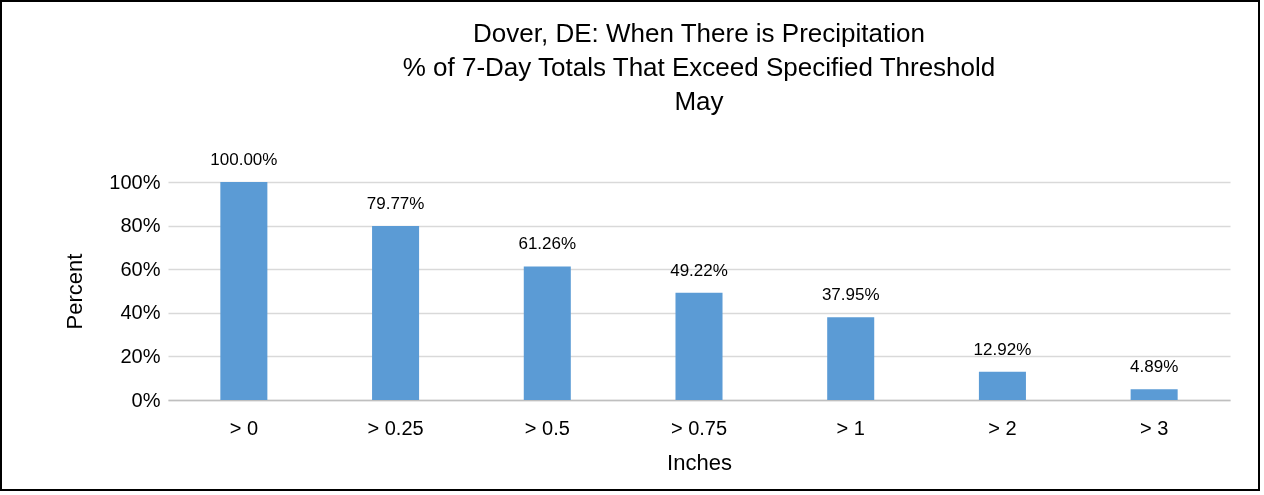  I want to click on text: Dover, DE: When There is Precipitation, so click(699, 33).